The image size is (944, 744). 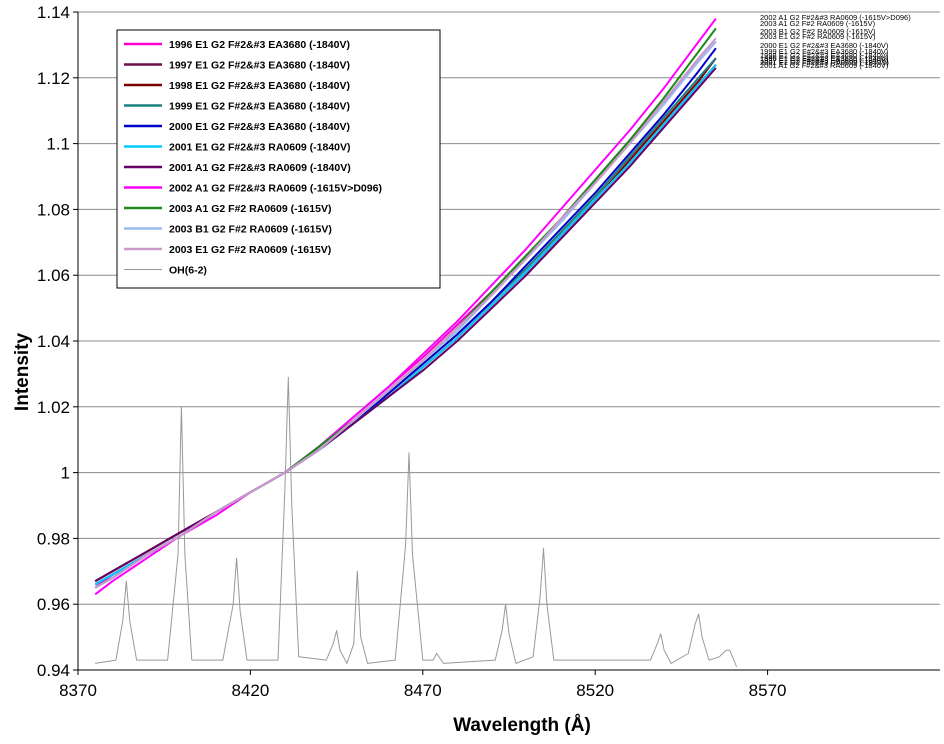 I want to click on end-label: 1998 E1 G2 F#2&#3 EA3680 (-1840V), so click(x=824, y=55).